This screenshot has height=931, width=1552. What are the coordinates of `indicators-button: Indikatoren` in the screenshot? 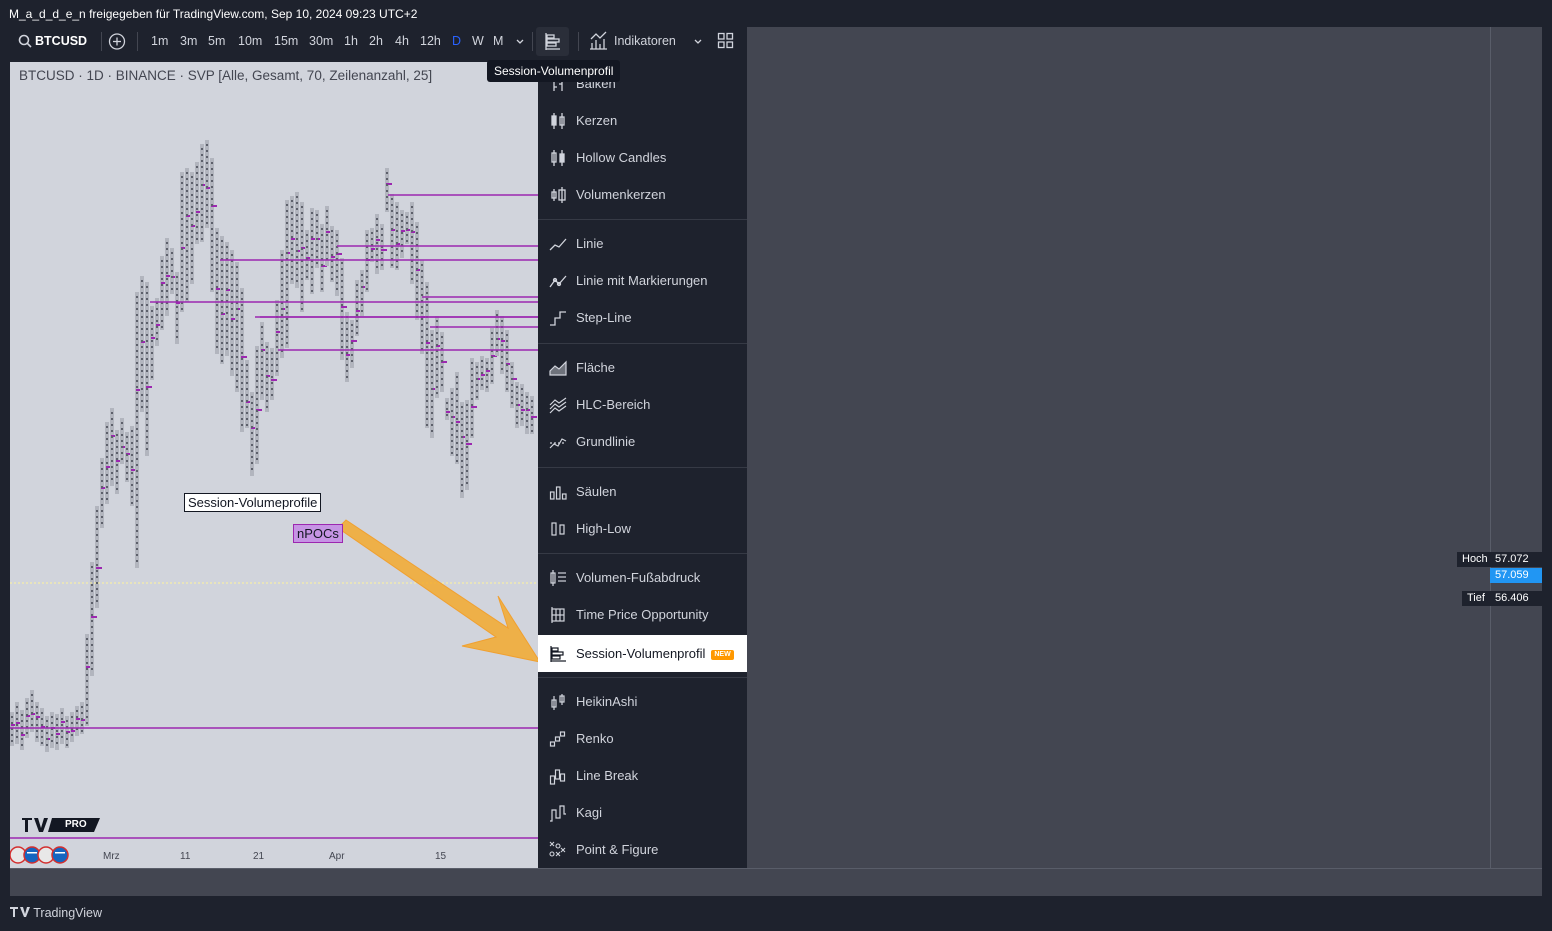 It's located at (645, 41).